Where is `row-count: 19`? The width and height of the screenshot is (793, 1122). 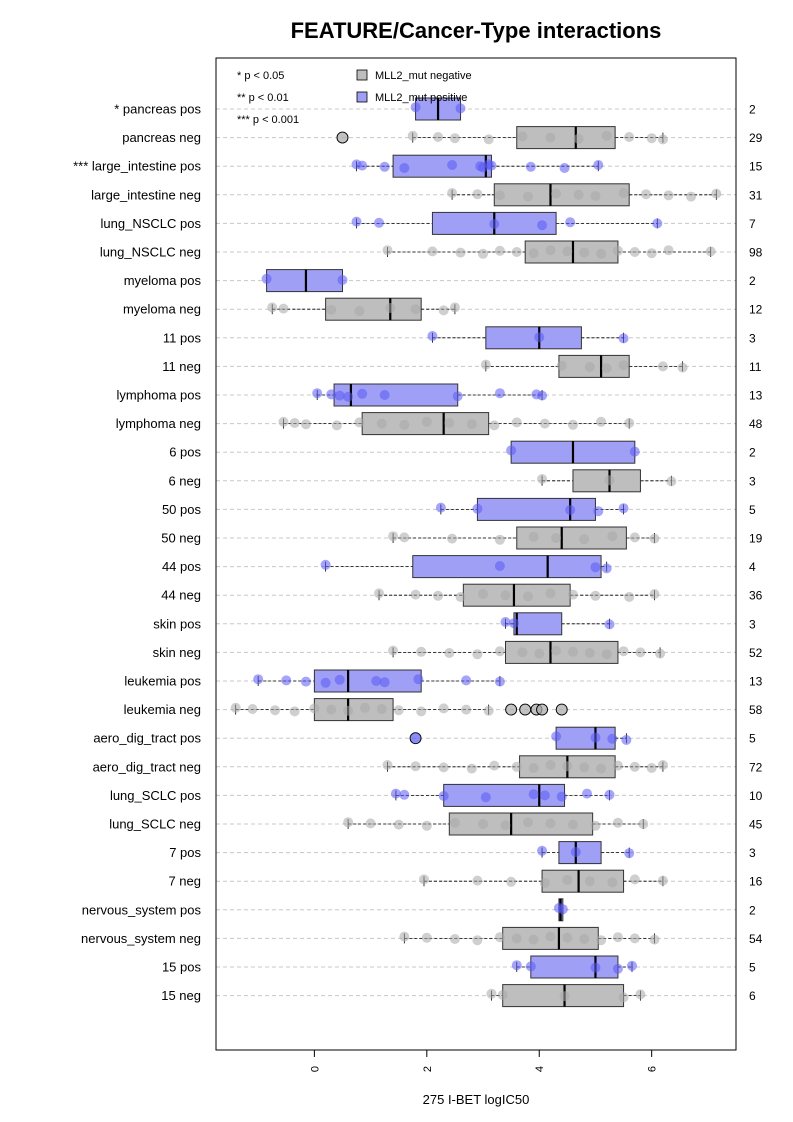
row-count: 19 is located at coordinates (756, 539).